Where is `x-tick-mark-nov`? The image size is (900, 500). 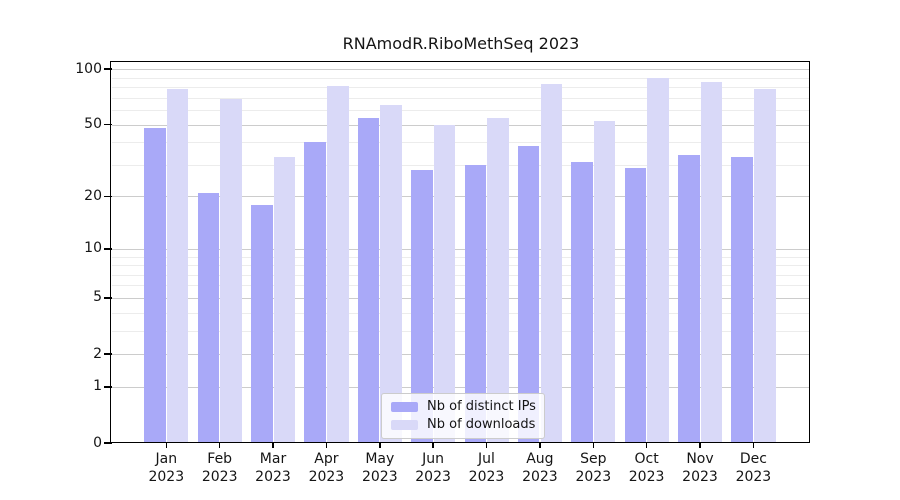 x-tick-mark-nov is located at coordinates (700, 445).